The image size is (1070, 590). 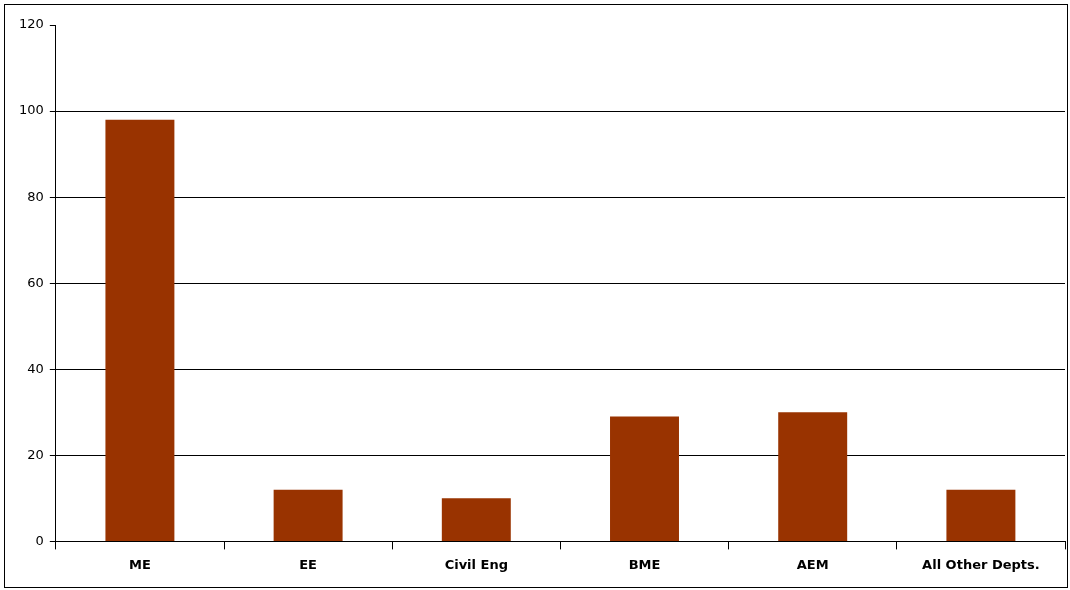 What do you see at coordinates (812, 564) in the screenshot?
I see `x-tick-label: AEM` at bounding box center [812, 564].